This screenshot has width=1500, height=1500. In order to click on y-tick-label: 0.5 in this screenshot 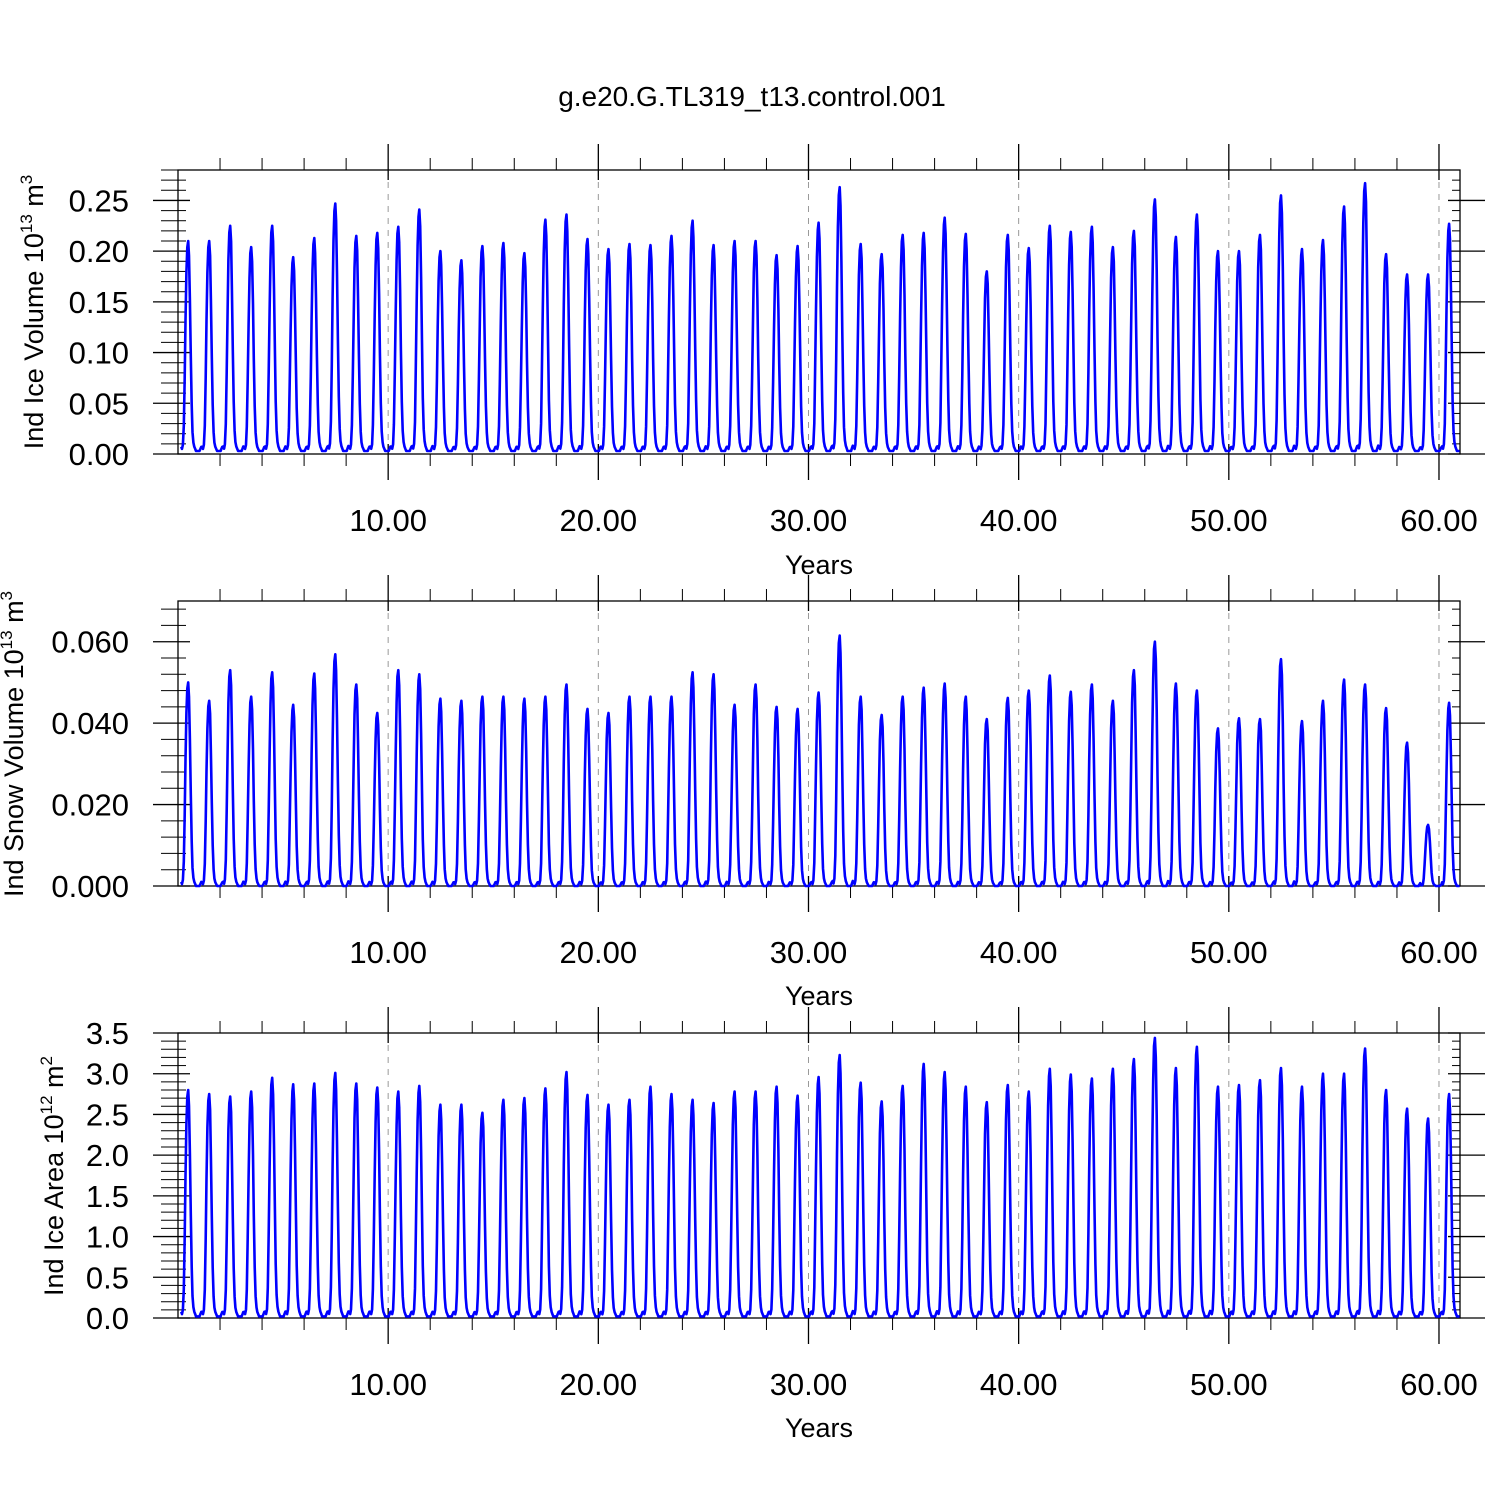, I will do `click(107, 1277)`.